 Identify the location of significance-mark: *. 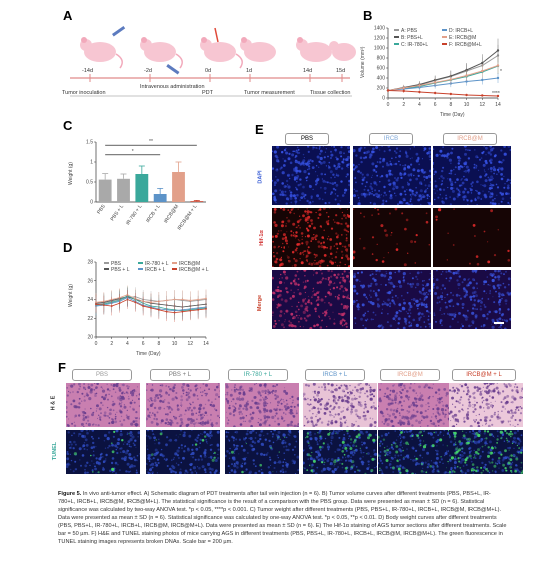
(133, 152).